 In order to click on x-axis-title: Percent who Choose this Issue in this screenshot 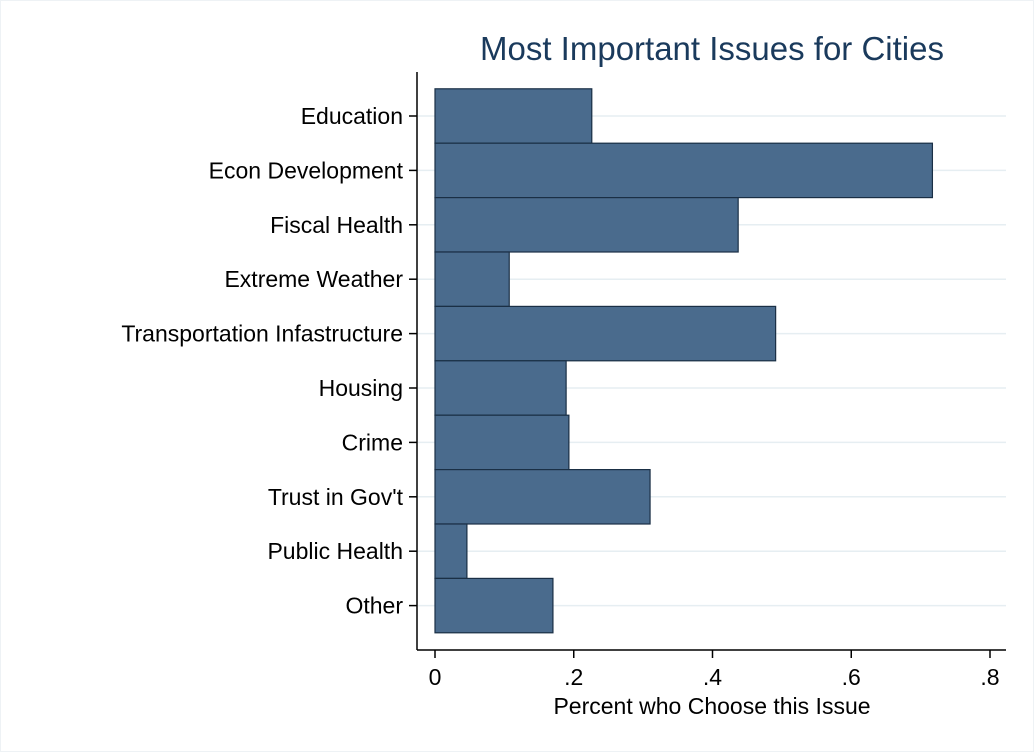, I will do `click(711, 706)`.